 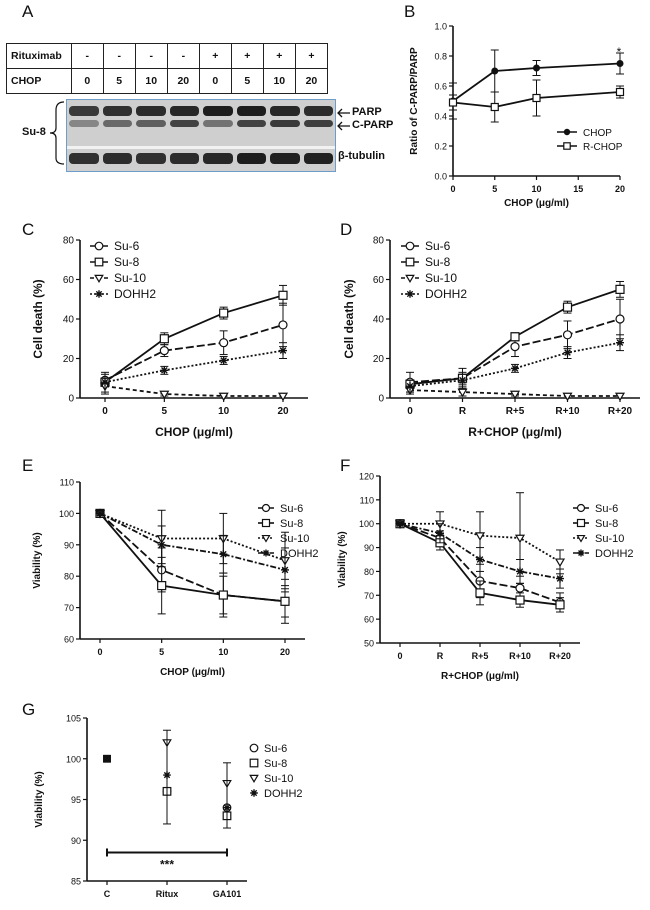 I want to click on y-tick-label: 1.0, so click(x=440, y=27).